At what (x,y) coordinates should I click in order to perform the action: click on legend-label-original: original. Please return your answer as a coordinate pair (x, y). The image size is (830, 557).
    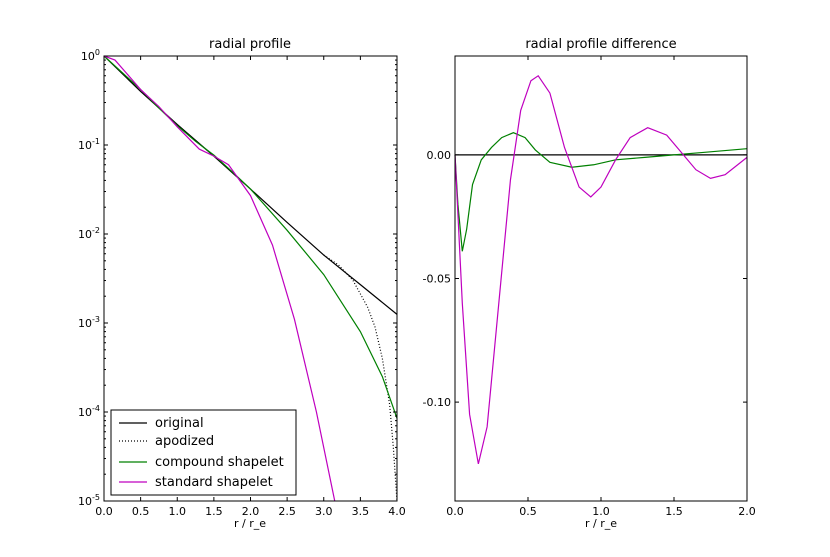
    Looking at the image, I should click on (179, 423).